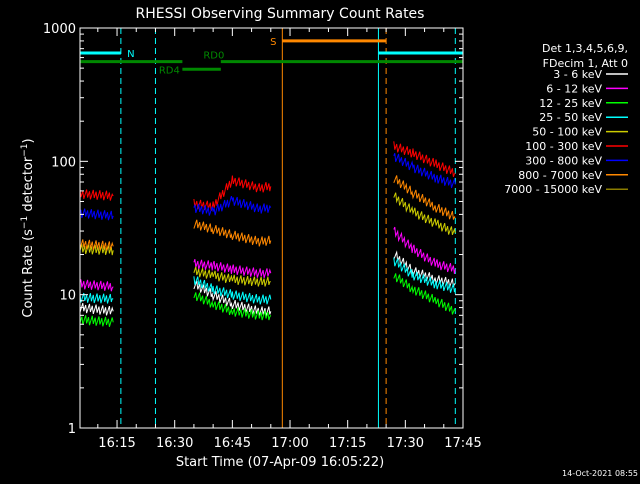  I want to click on legend-label-6: 300 - 800 keV, so click(563, 160).